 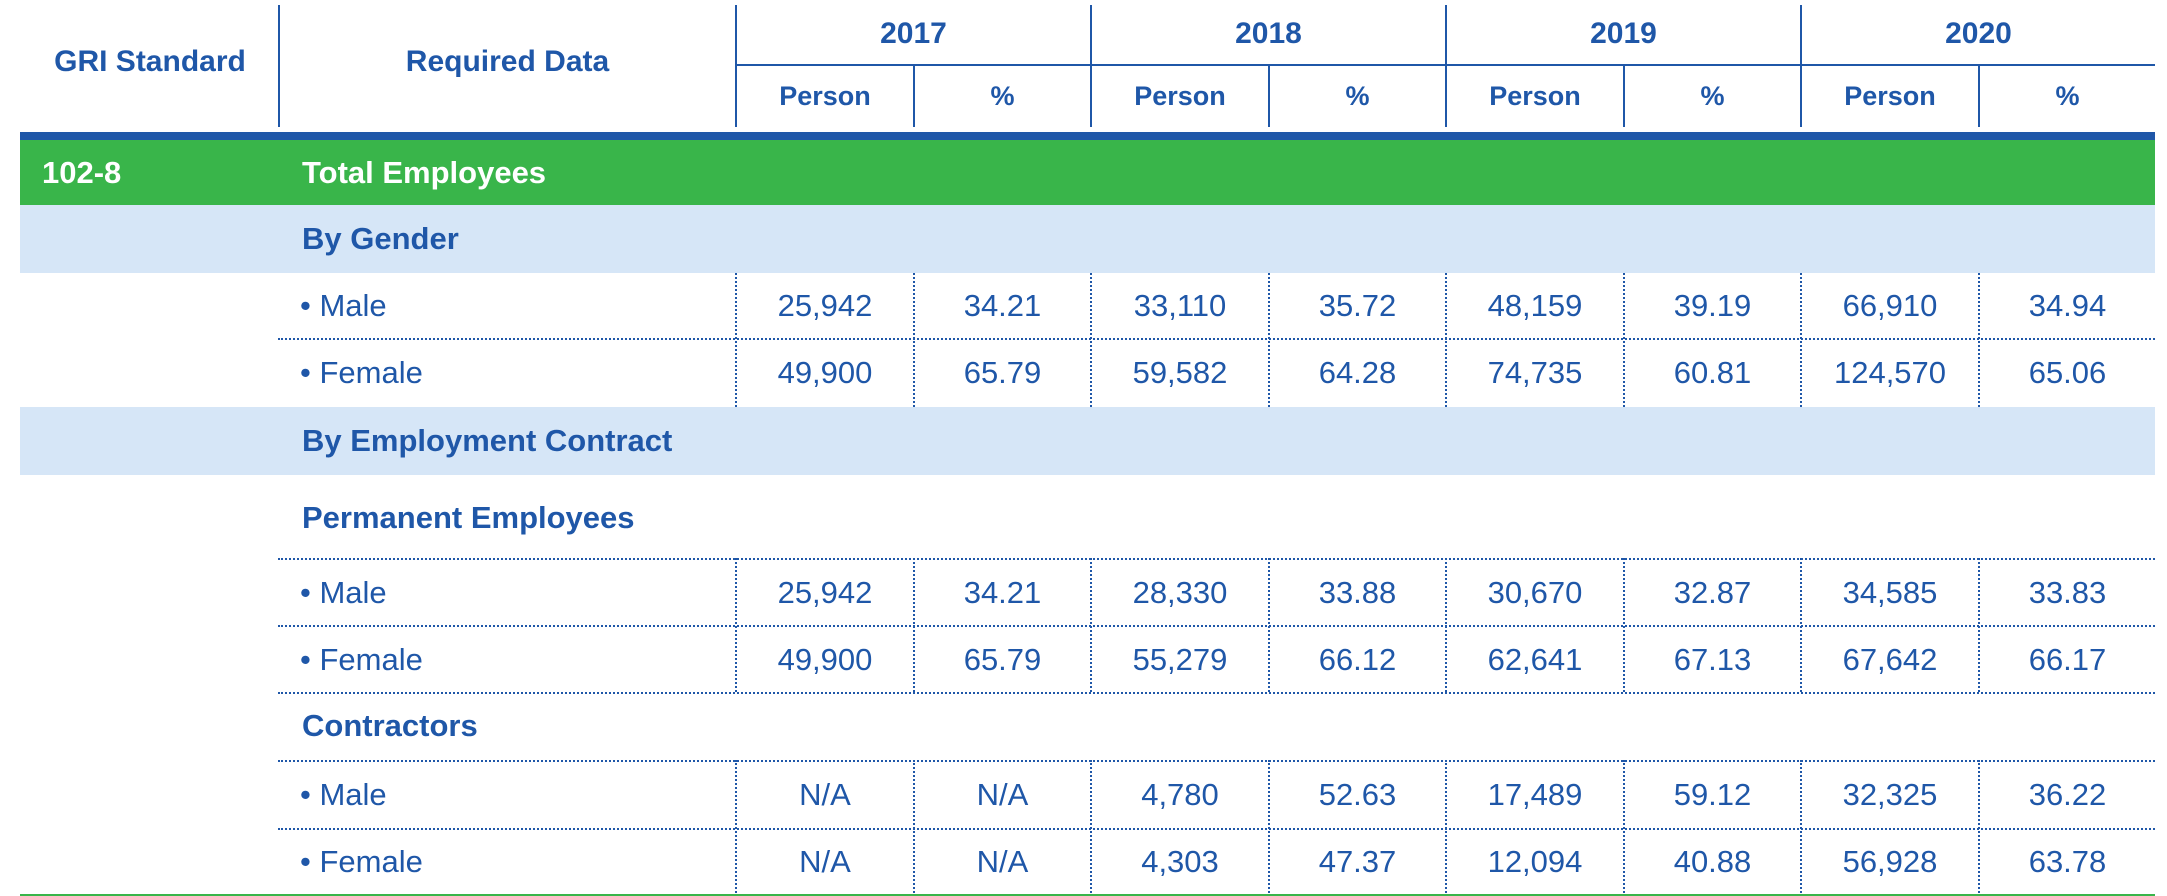 What do you see at coordinates (1712, 659) in the screenshot?
I see `value-cell: 67.13` at bounding box center [1712, 659].